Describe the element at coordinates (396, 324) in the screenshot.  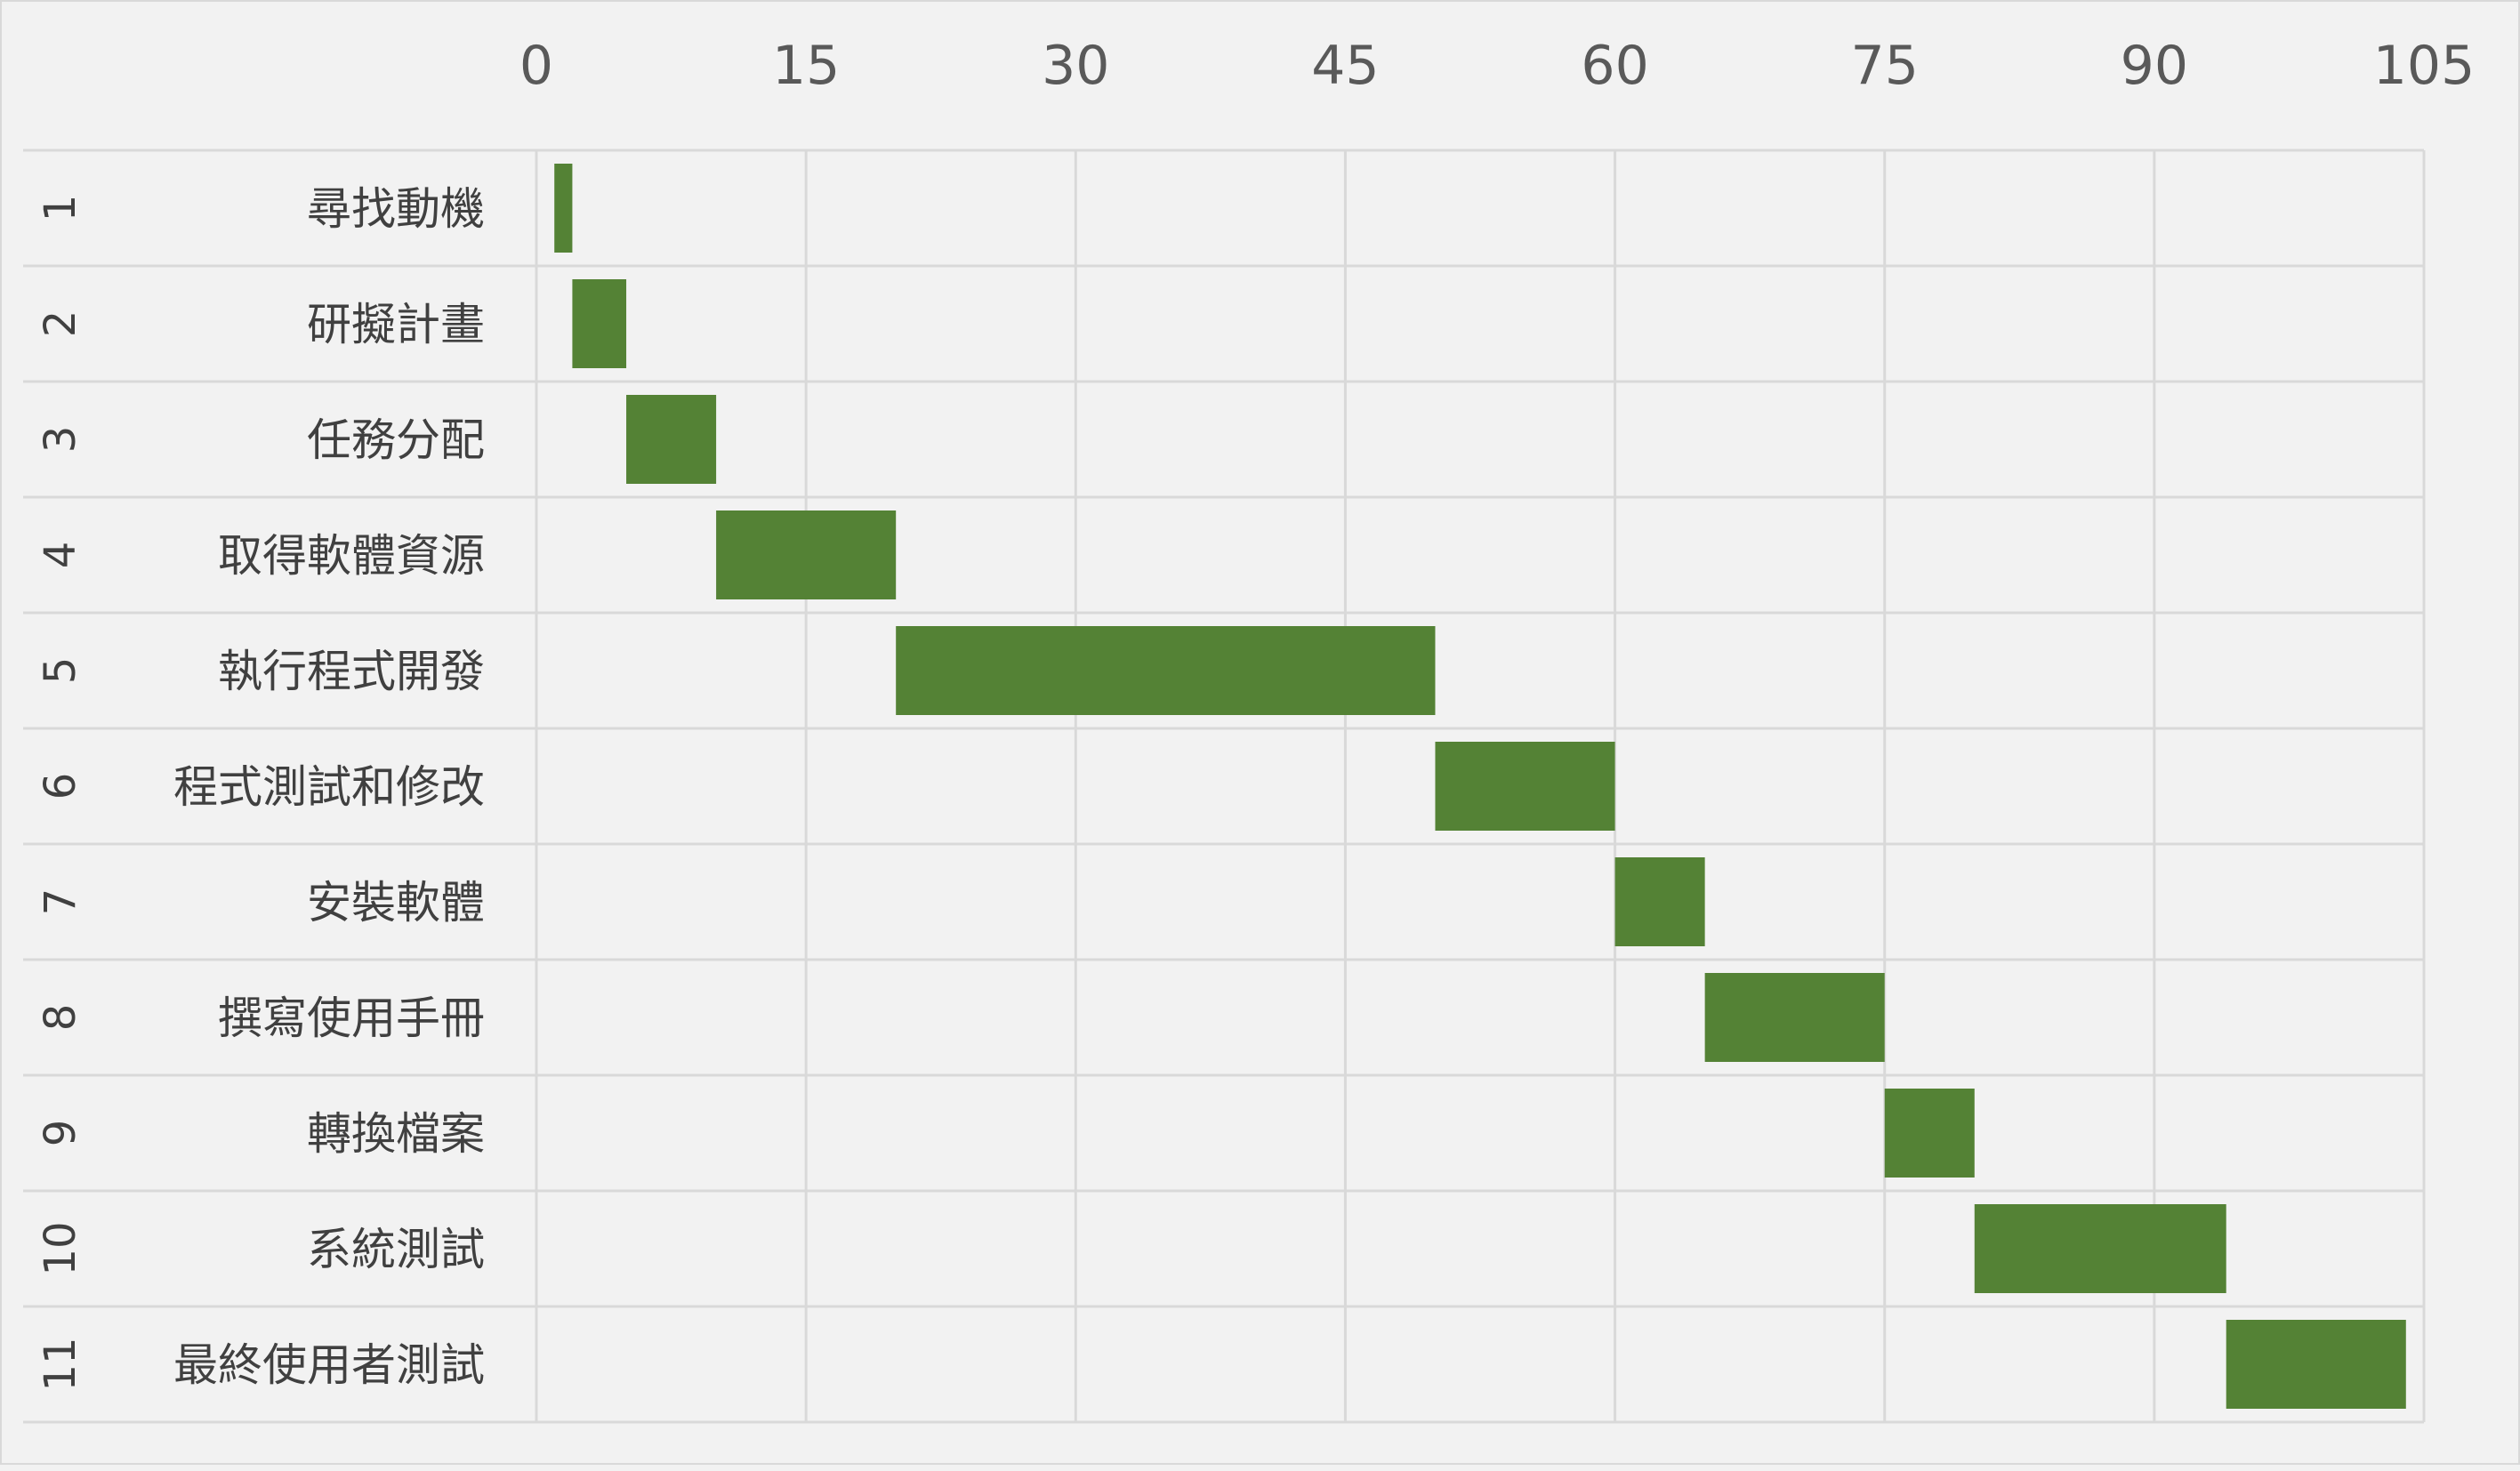
I see `task-name-label: 研擬計畫` at that location.